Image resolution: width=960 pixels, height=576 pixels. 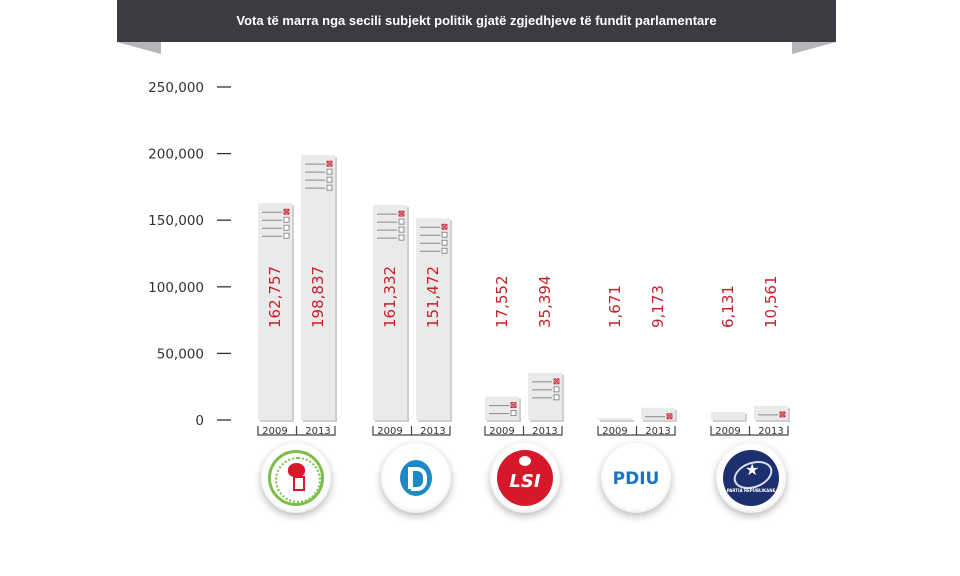 I want to click on bar-lsi-2009, so click(x=502, y=408).